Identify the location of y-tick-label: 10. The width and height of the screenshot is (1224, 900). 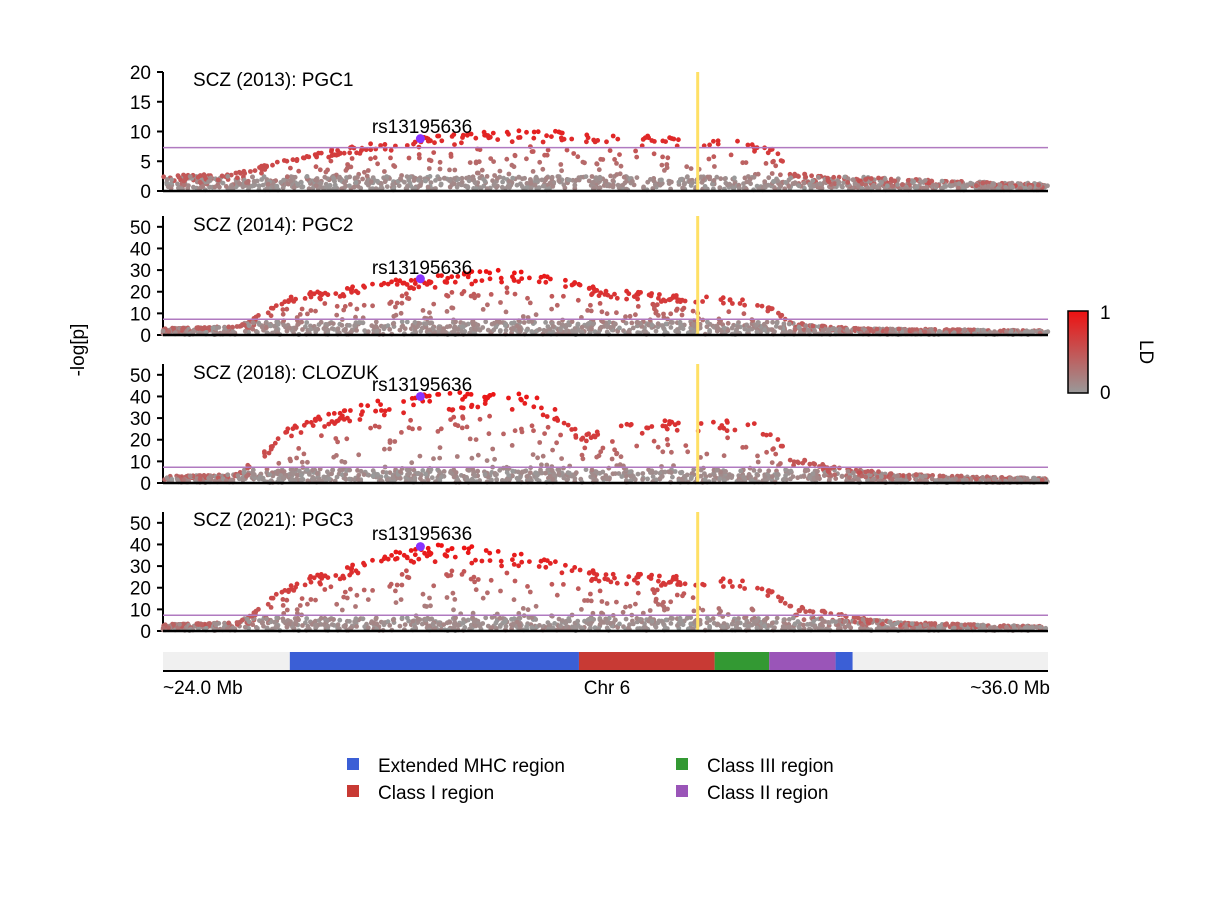
(140, 314).